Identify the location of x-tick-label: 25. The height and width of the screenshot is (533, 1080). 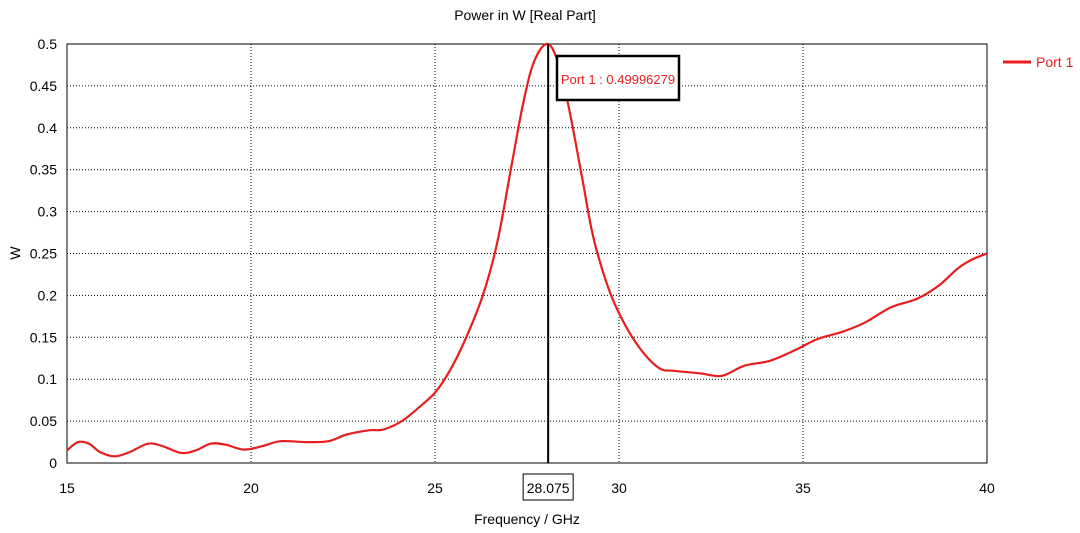
(435, 488).